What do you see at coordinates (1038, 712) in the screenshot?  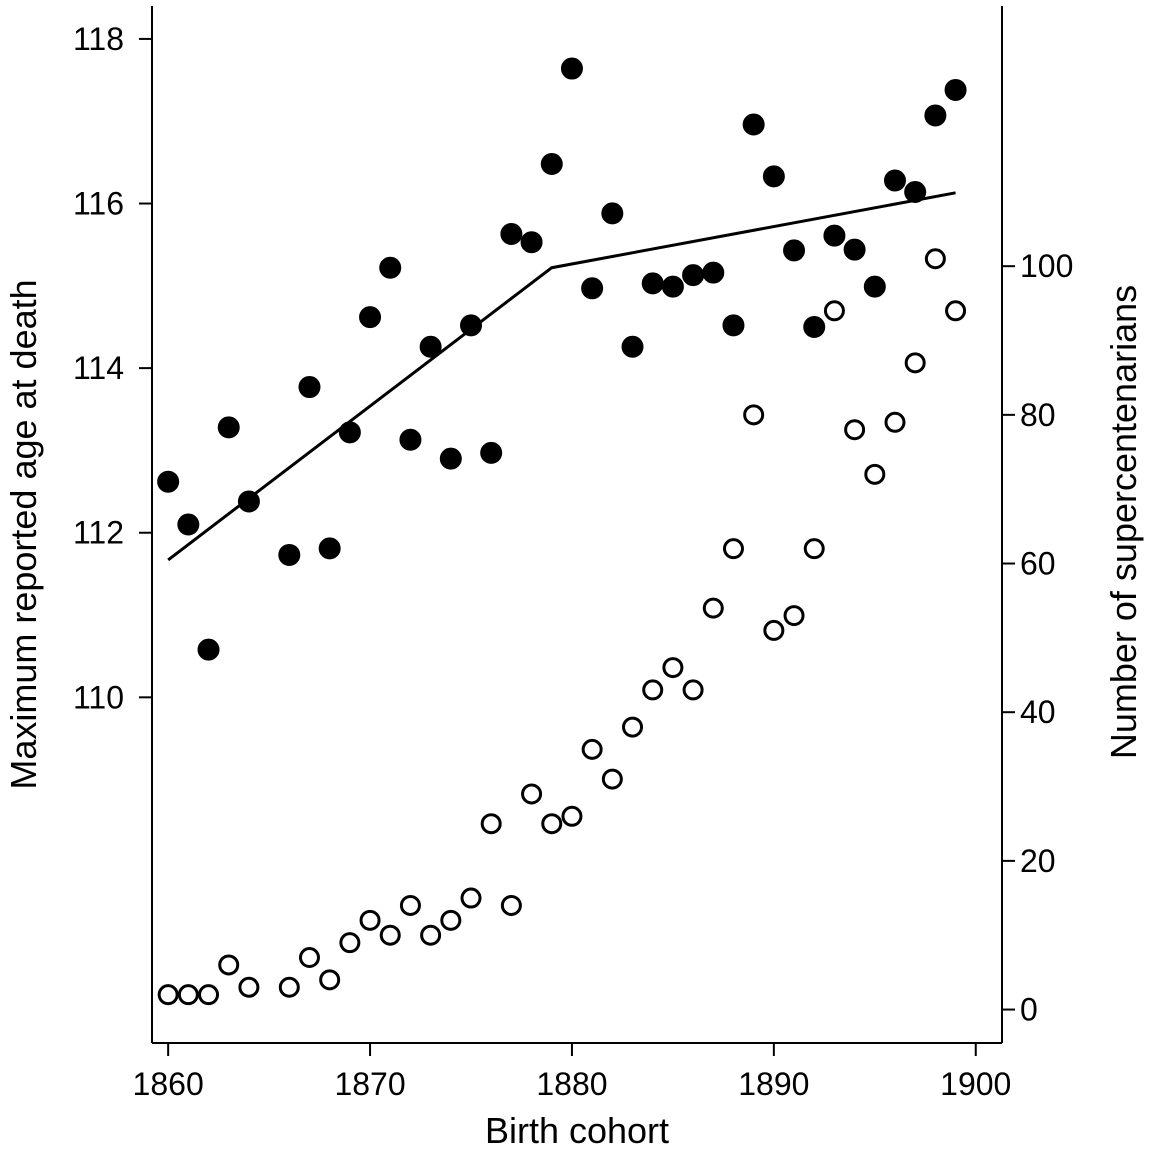 I see `y-right-tick-label: 40` at bounding box center [1038, 712].